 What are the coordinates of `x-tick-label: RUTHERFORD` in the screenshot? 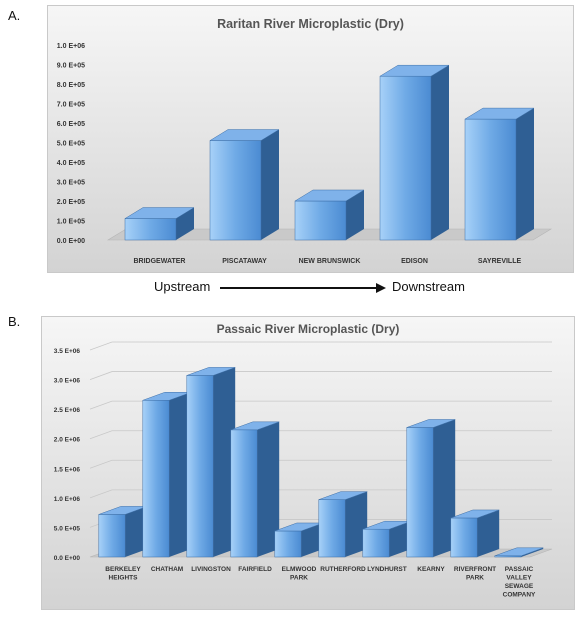 It's located at (343, 569).